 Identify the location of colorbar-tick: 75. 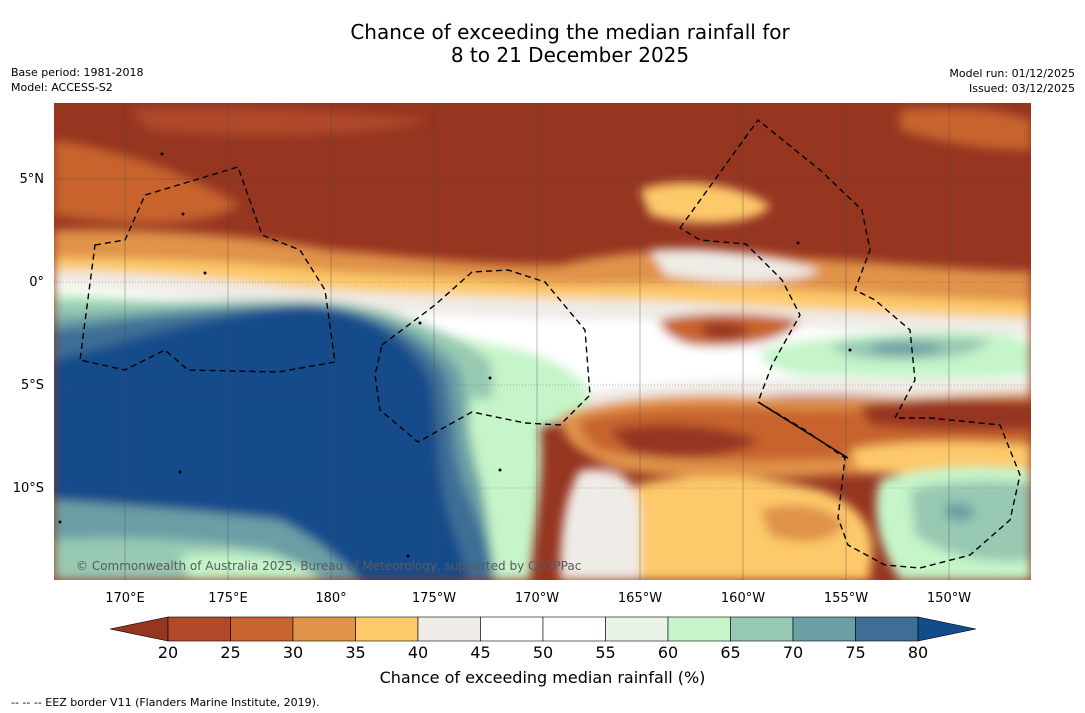
(855, 652).